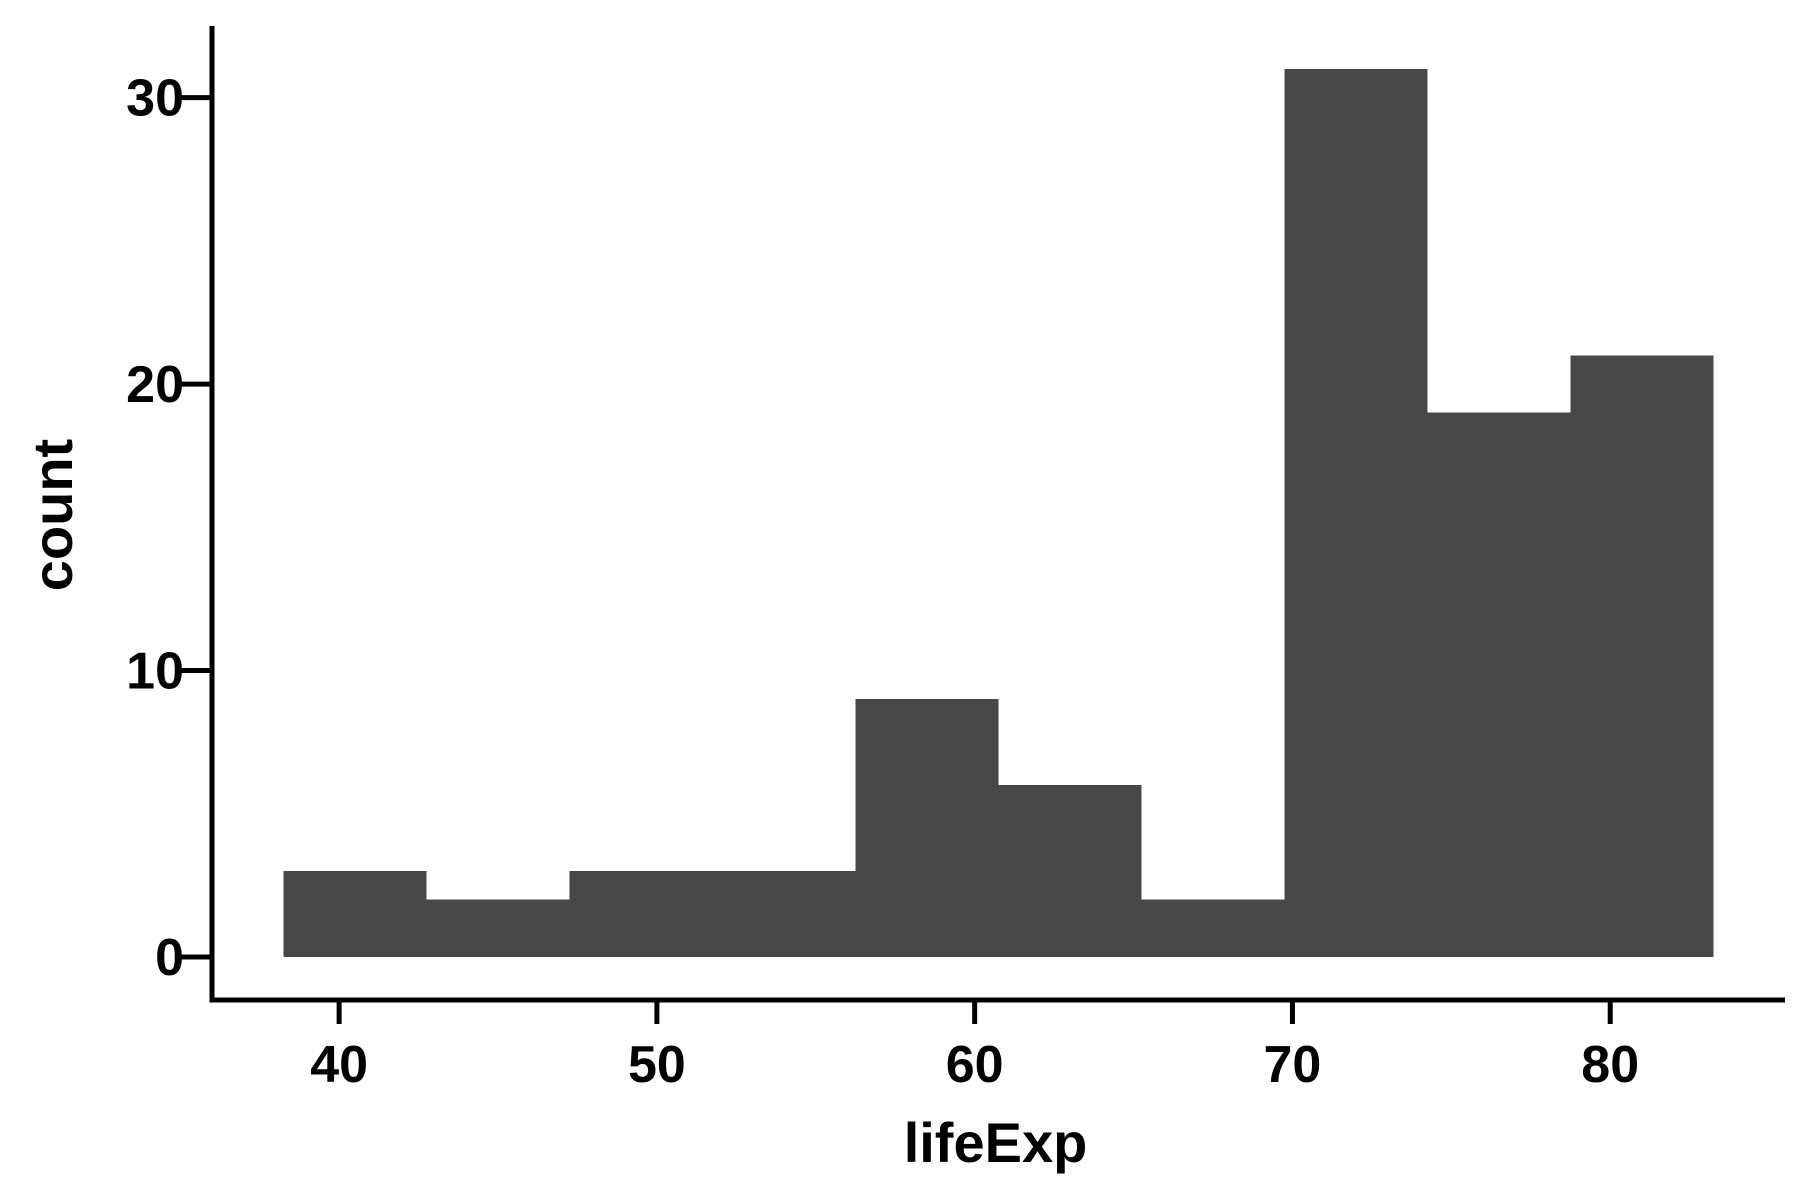  Describe the element at coordinates (1293, 1065) in the screenshot. I see `x-tick-label: 70` at that location.